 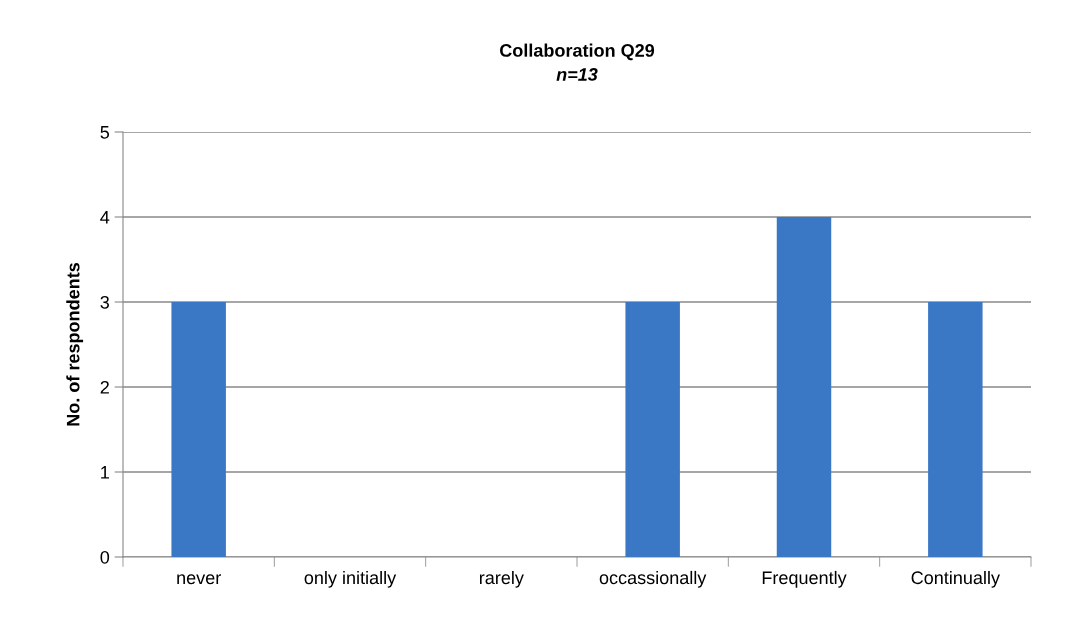 What do you see at coordinates (577, 74) in the screenshot?
I see `chart-subtitle: n=13` at bounding box center [577, 74].